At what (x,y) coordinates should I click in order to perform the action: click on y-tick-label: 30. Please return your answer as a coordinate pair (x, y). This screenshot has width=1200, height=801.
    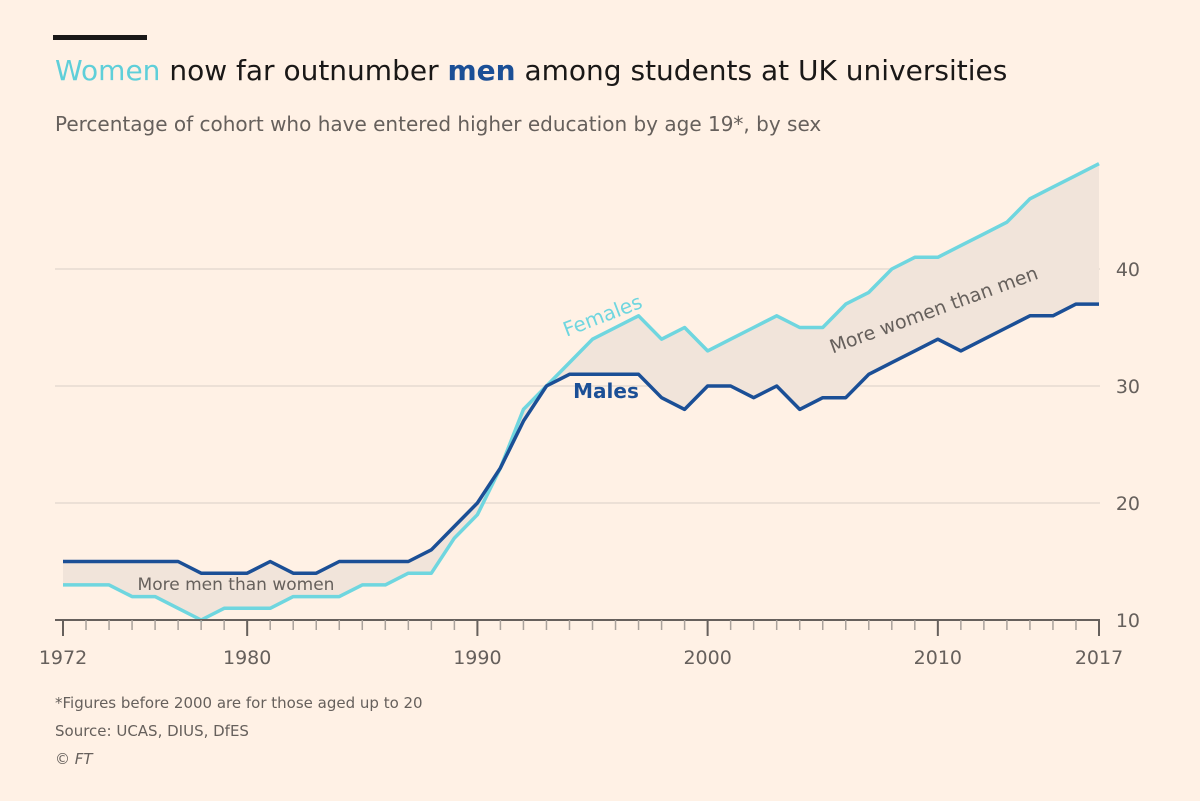
    Looking at the image, I should click on (1128, 387).